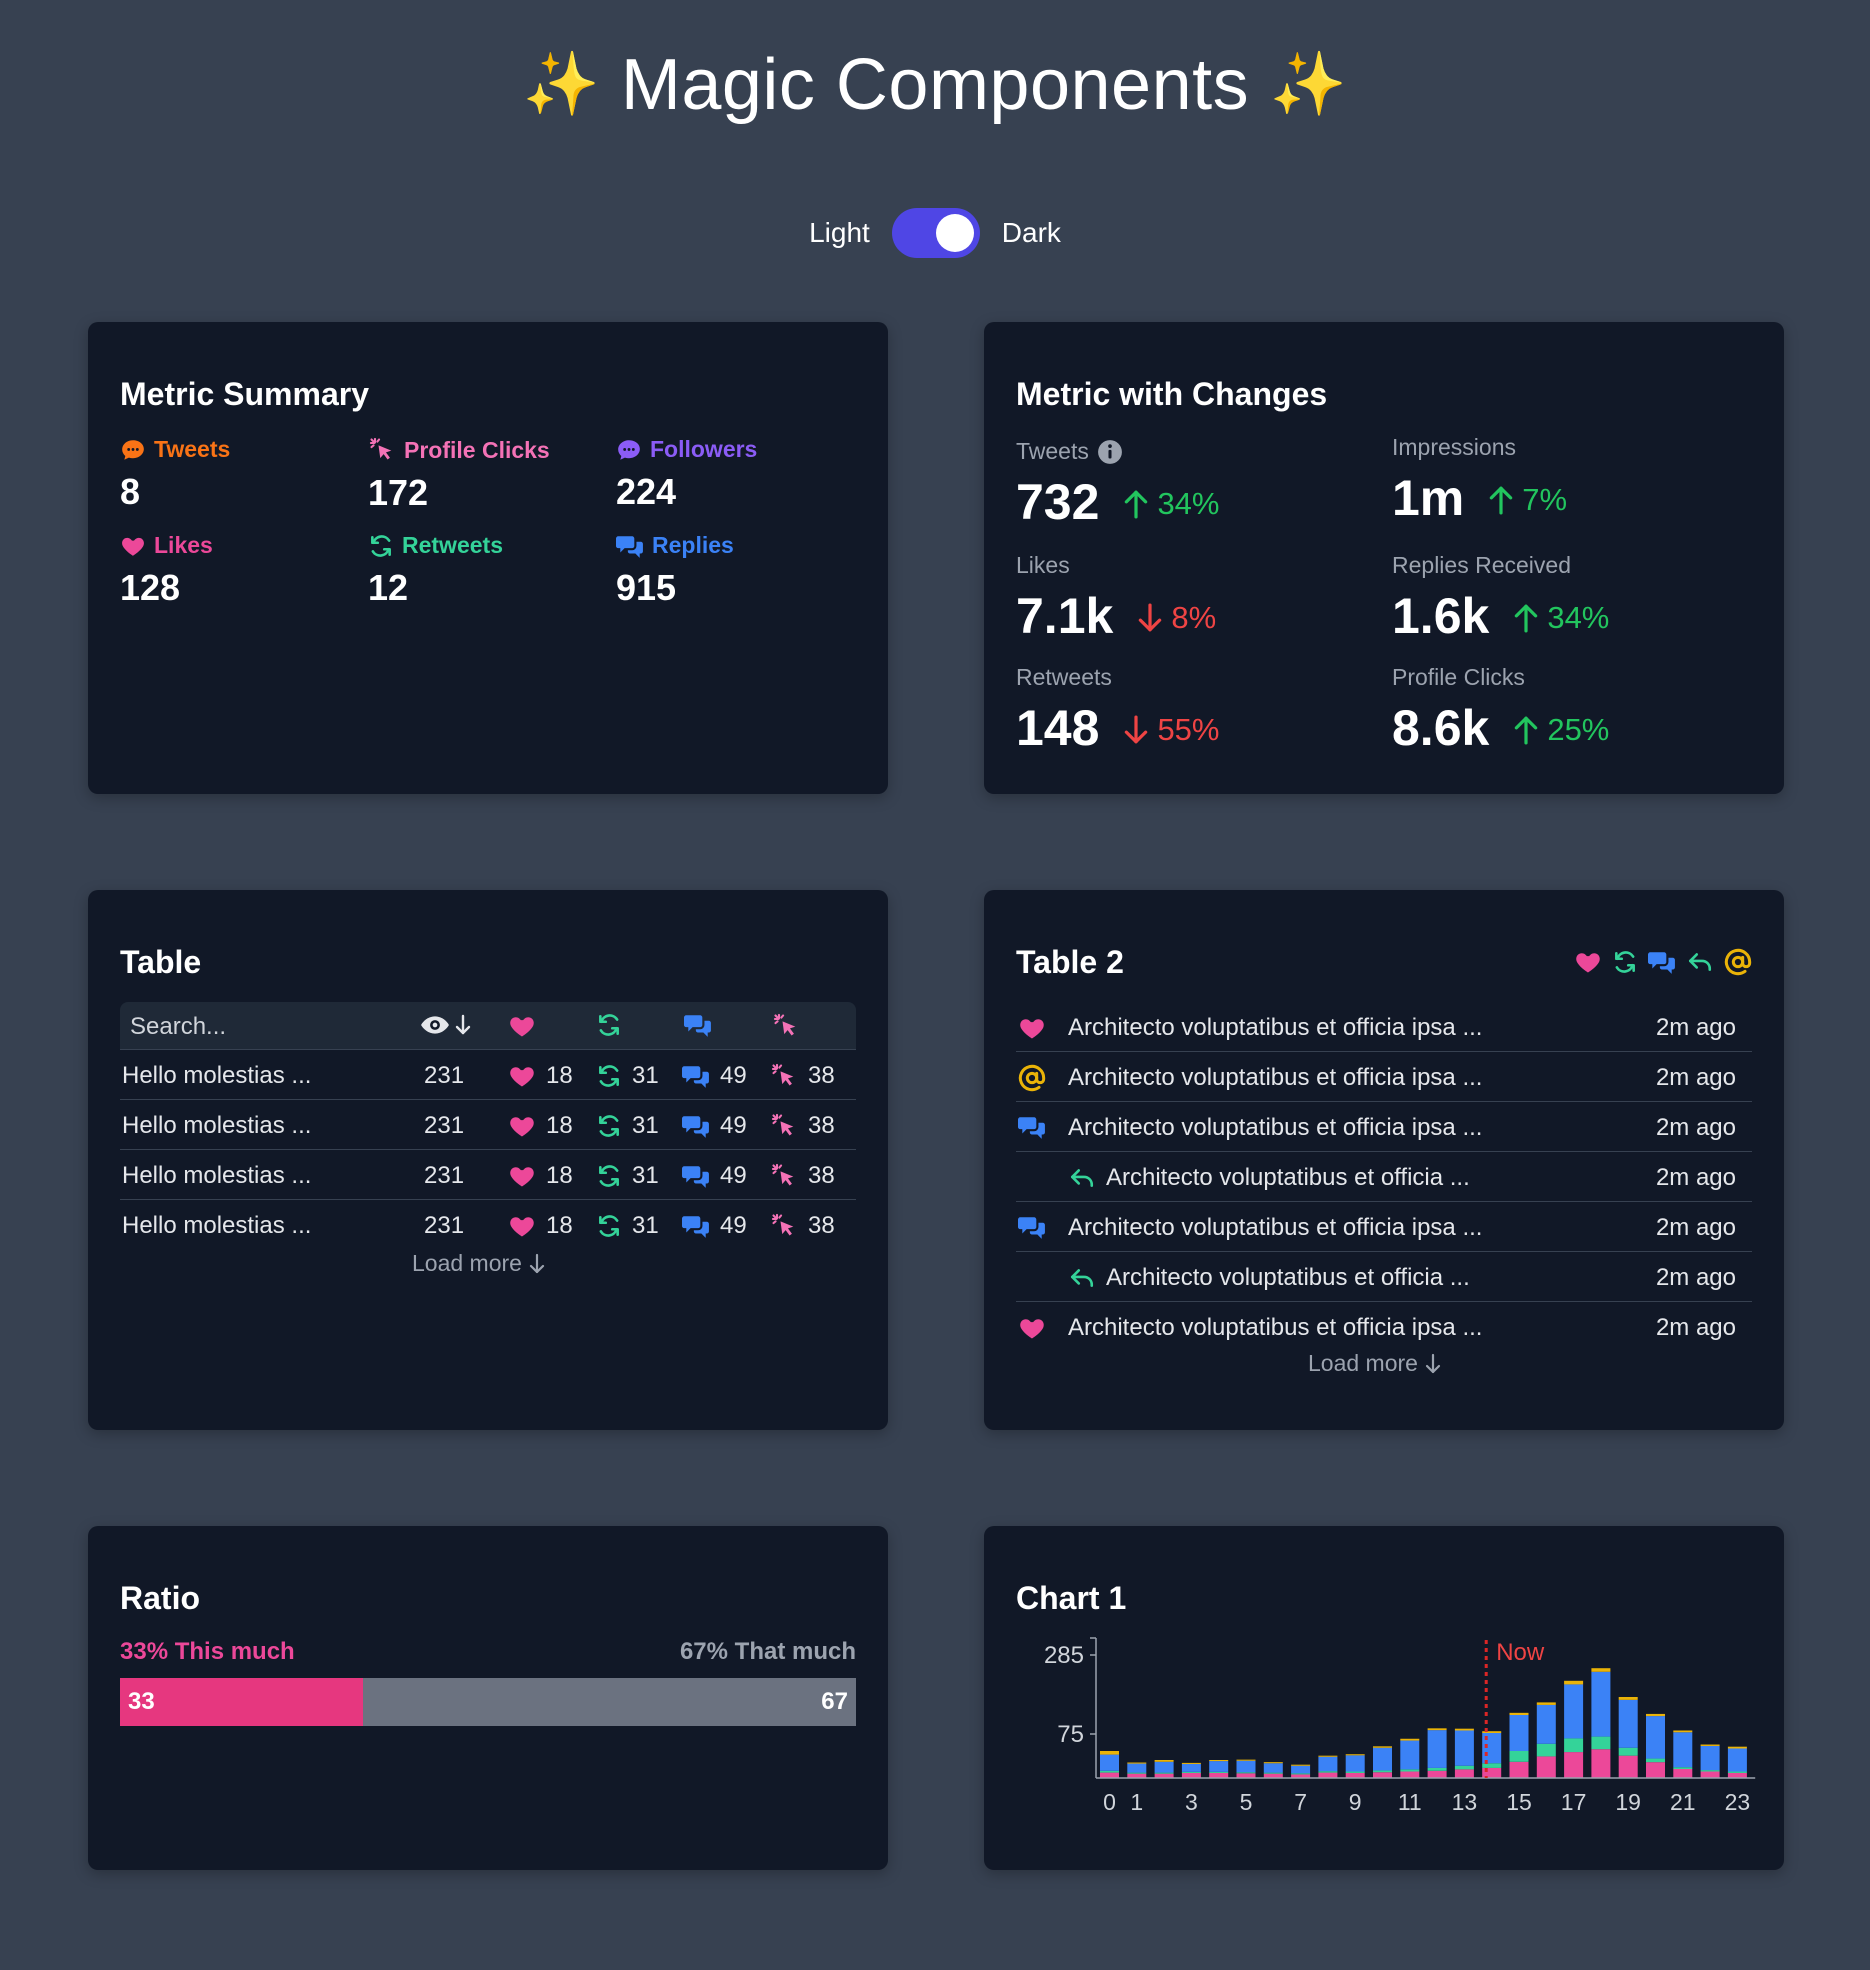 This screenshot has width=1870, height=1970. What do you see at coordinates (954, 233) in the screenshot?
I see `toggle-knob` at bounding box center [954, 233].